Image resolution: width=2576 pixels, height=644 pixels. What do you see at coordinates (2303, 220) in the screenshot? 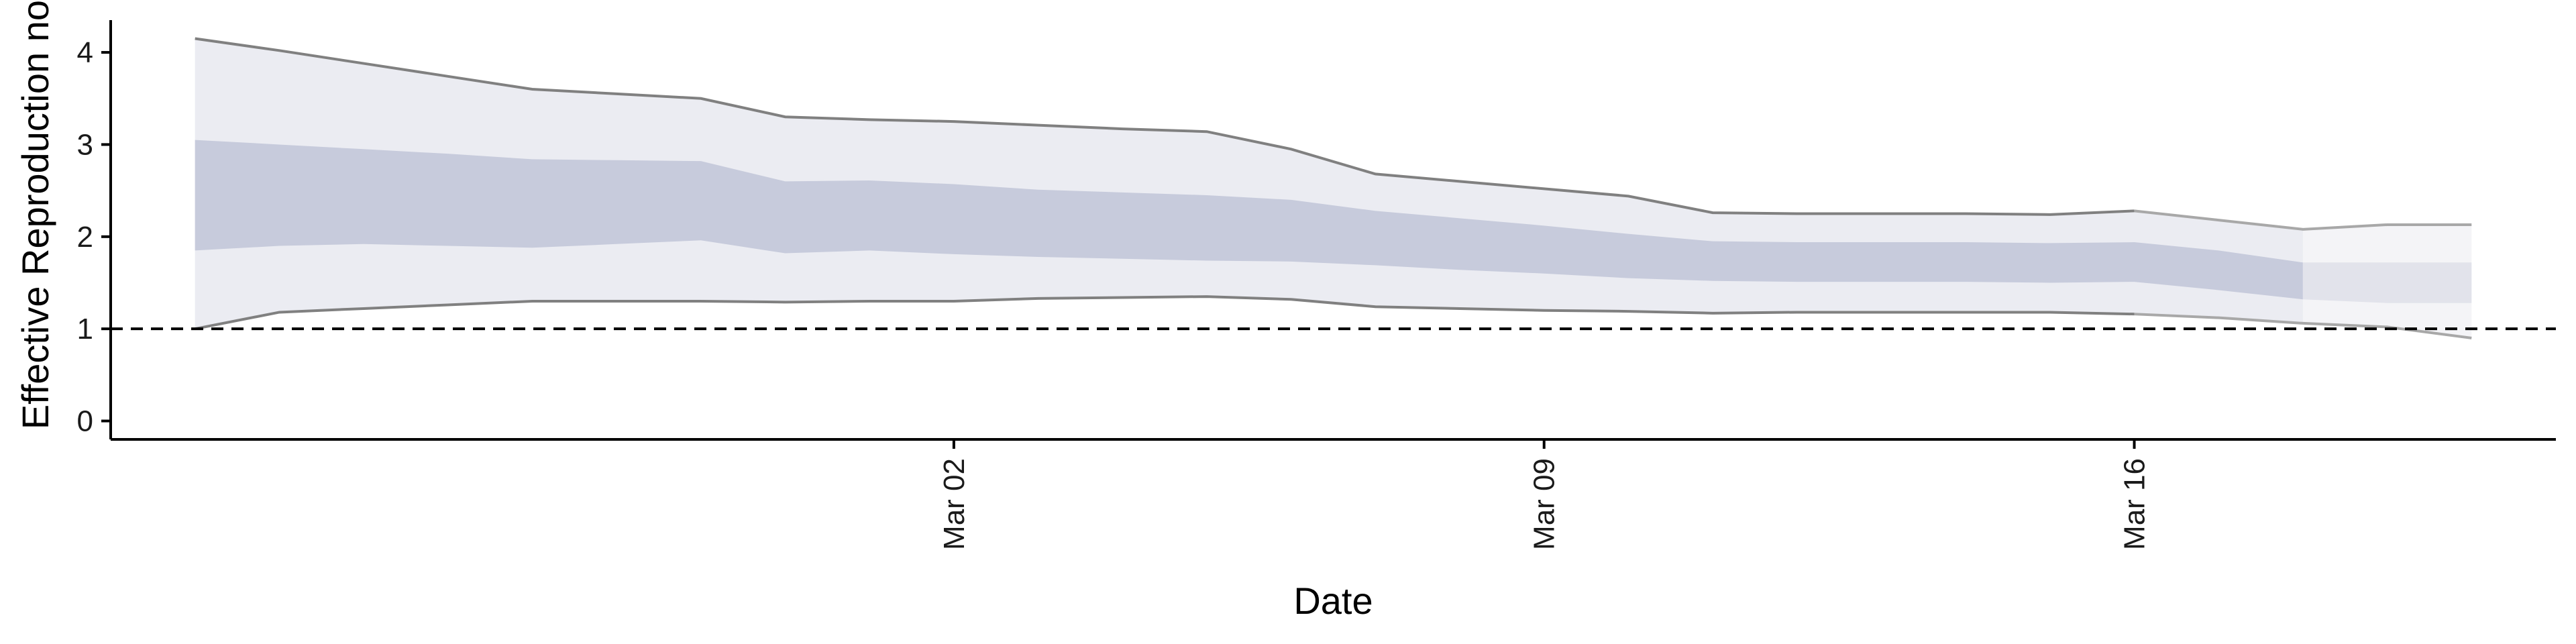
I see `upper-bound-line-projected` at bounding box center [2303, 220].